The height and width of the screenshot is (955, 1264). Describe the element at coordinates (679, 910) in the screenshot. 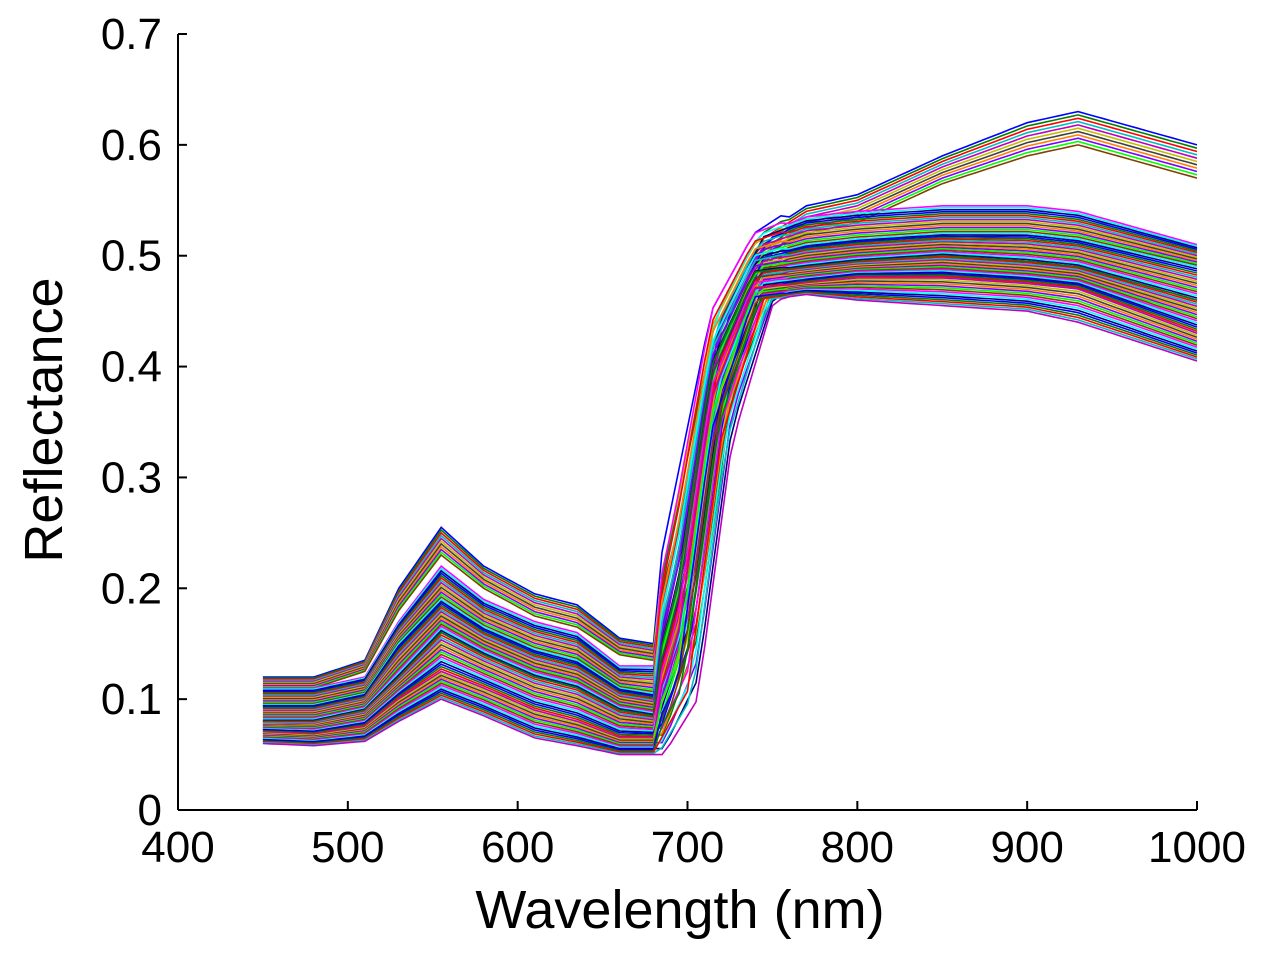

I see `x-axis-label: Wavelength (nm)` at that location.